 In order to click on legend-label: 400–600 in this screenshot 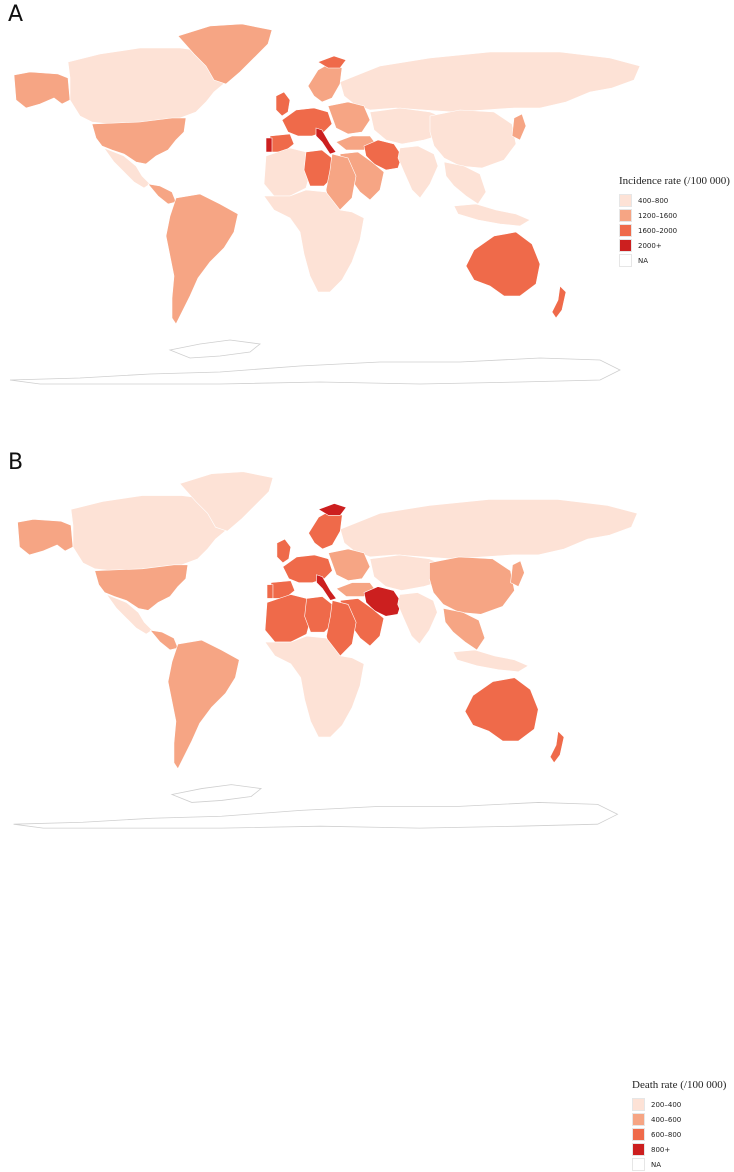, I will do `click(666, 1119)`.